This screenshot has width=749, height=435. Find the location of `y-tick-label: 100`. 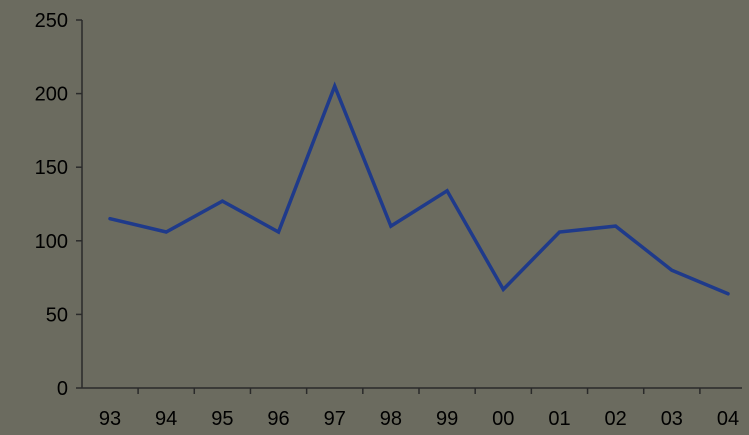

y-tick-label: 100 is located at coordinates (51, 242).